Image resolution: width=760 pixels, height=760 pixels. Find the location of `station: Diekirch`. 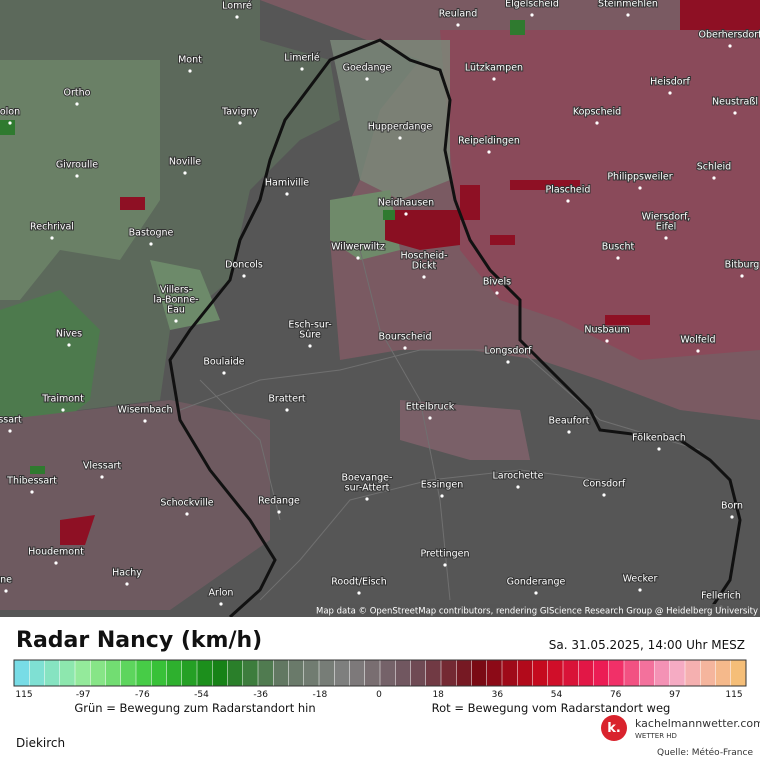

station: Diekirch is located at coordinates (40, 743).